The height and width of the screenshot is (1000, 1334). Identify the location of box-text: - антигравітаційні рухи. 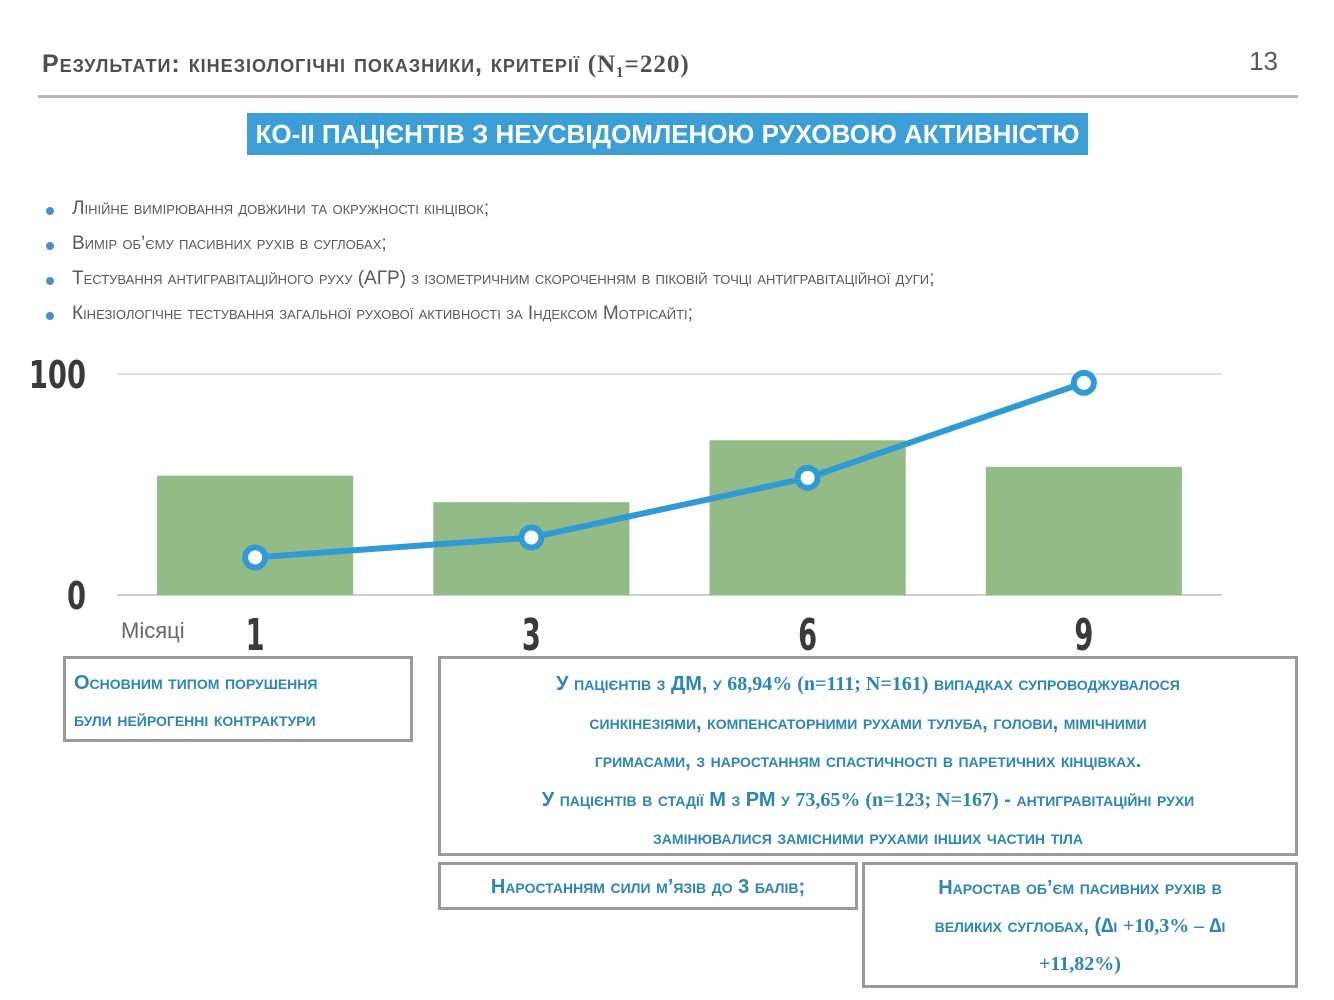
(1096, 799).